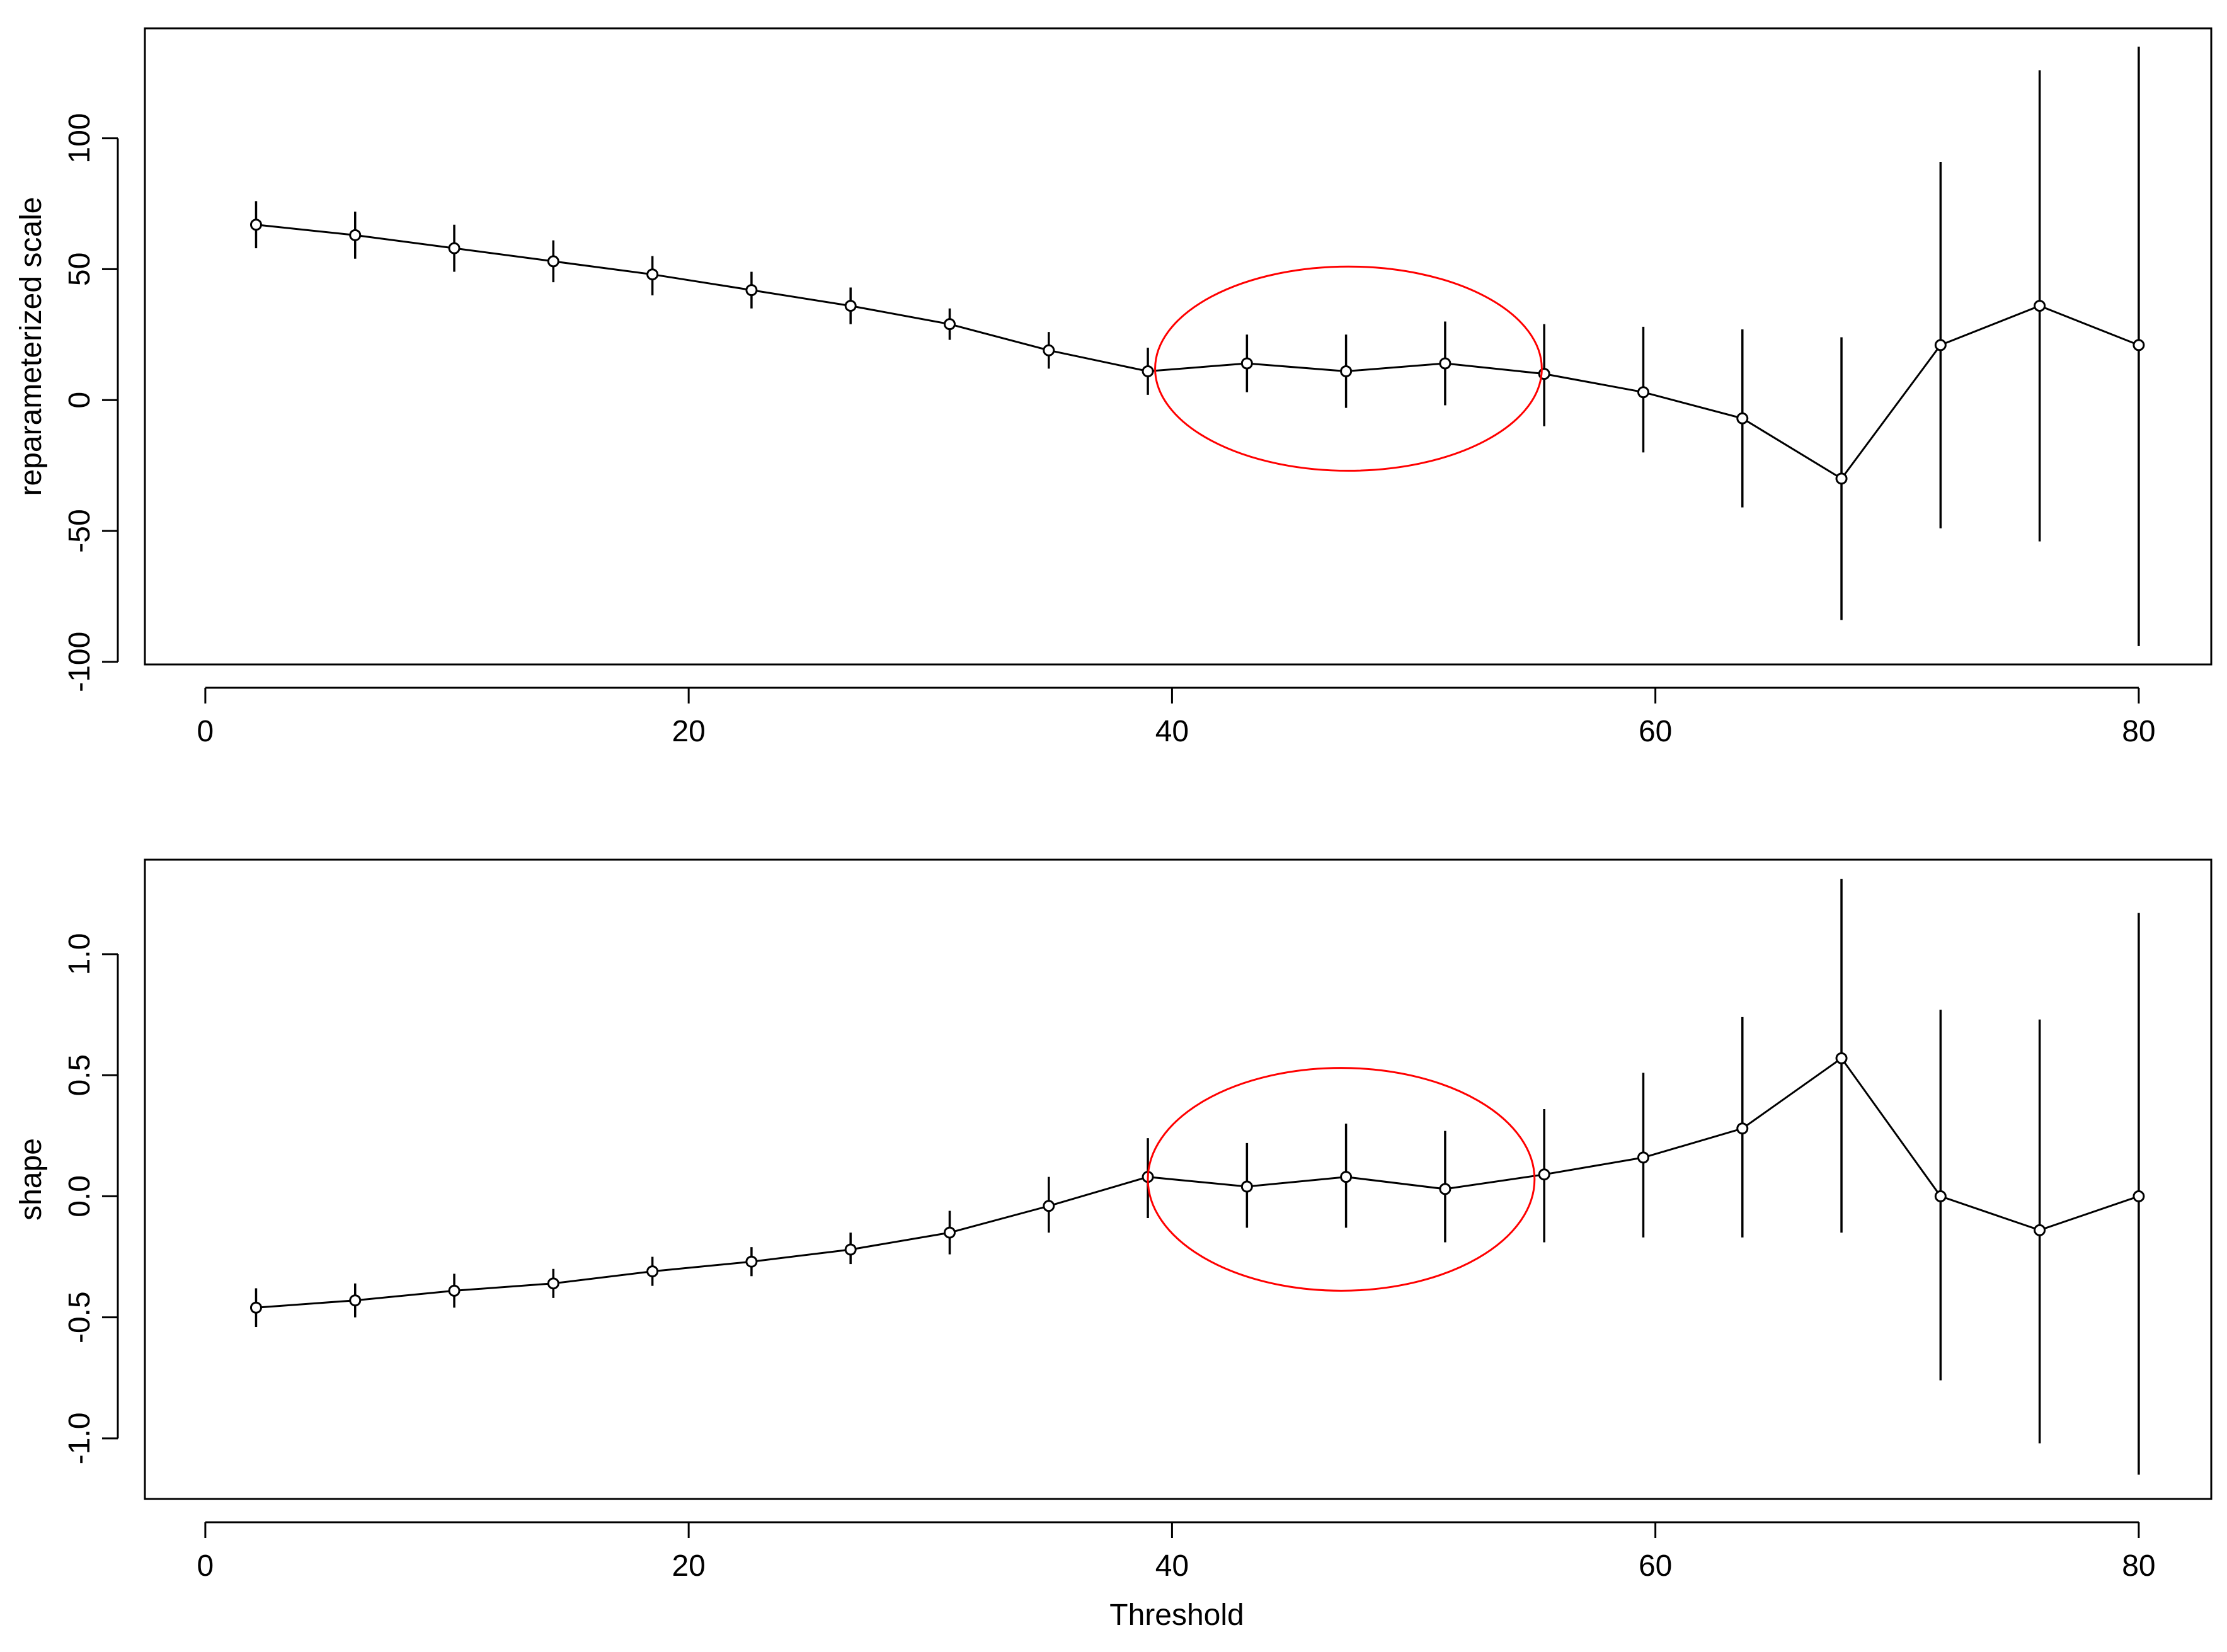  What do you see at coordinates (80, 269) in the screenshot?
I see `y-tick-label: 50` at bounding box center [80, 269].